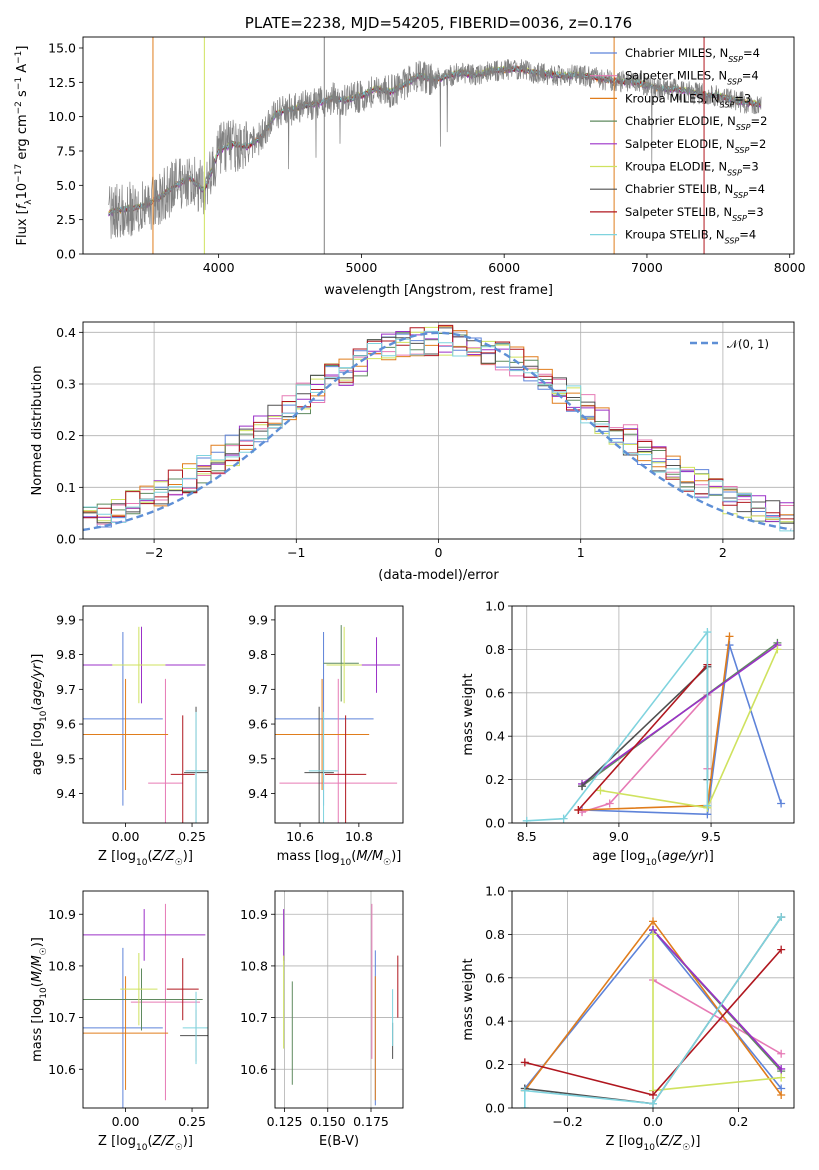 The height and width of the screenshot is (1170, 819). I want to click on y-tick-label: 0.4, so click(66, 332).